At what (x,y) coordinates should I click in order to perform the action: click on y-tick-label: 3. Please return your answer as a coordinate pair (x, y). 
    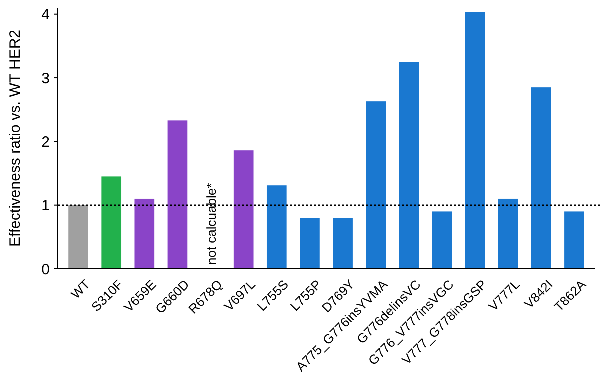
    Looking at the image, I should click on (46, 79).